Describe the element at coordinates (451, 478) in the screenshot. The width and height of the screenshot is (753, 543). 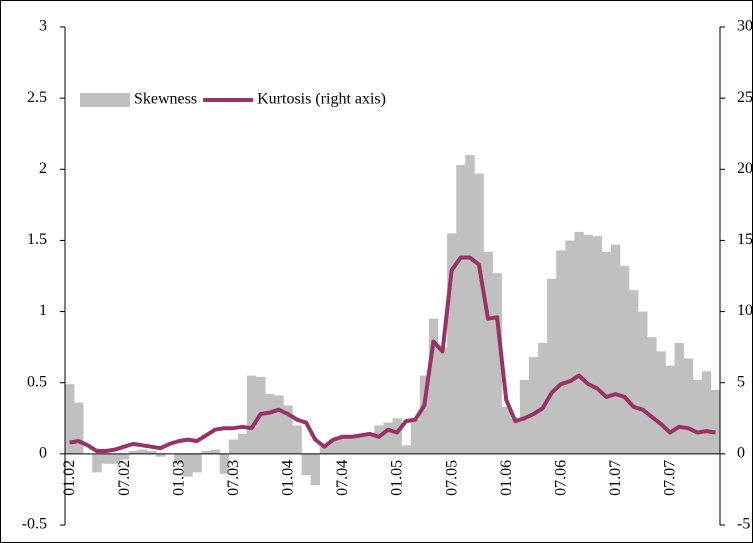
I see `x-tick-label: 07.05` at that location.